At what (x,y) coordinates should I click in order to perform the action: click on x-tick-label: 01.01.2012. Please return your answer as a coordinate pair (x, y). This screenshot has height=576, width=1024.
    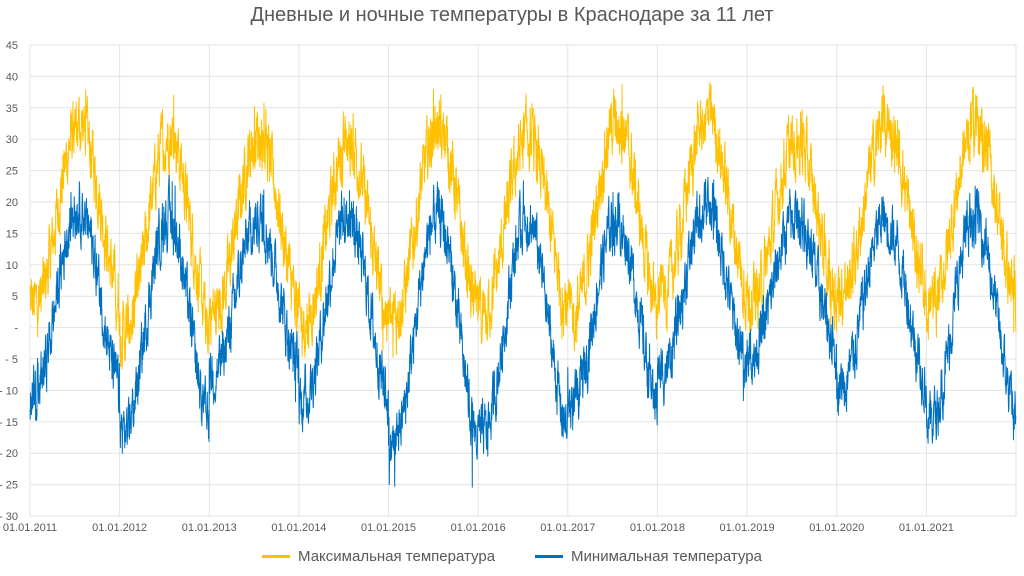
    Looking at the image, I should click on (119, 528).